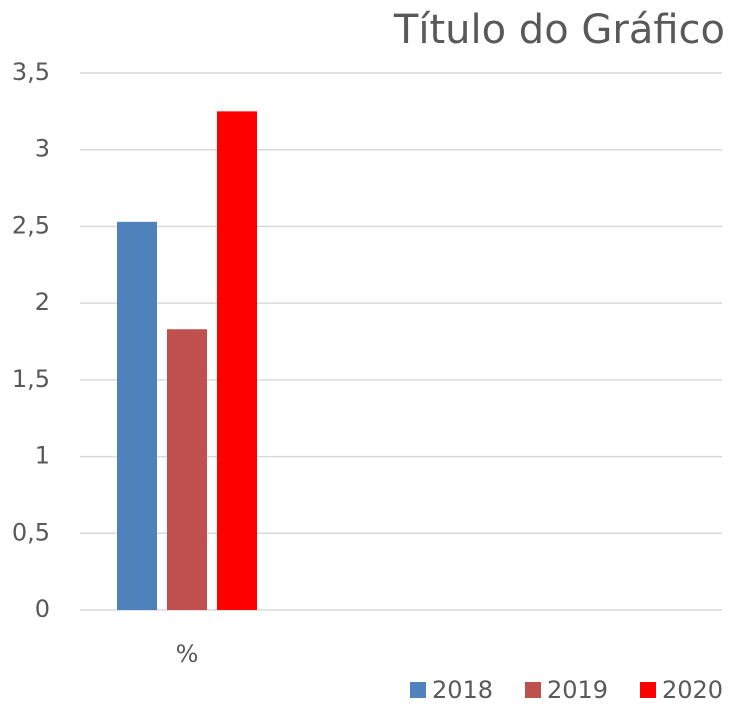  Describe the element at coordinates (462, 690) in the screenshot. I see `legend-label: 2018` at that location.